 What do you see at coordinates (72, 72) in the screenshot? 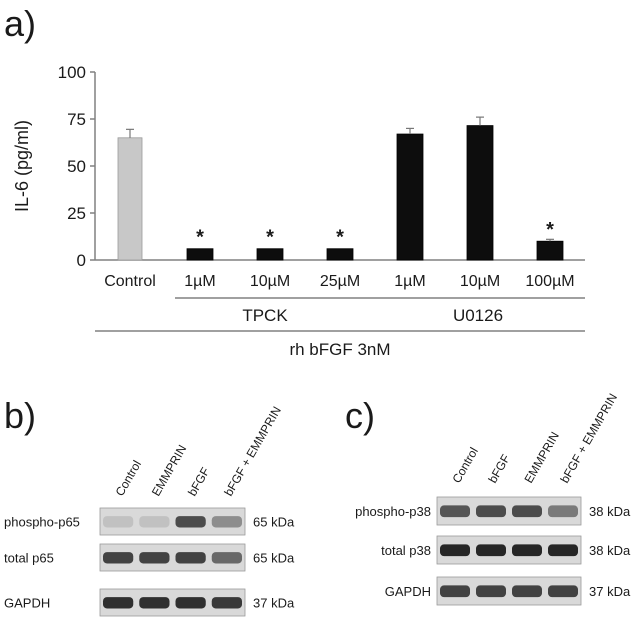
I see `y-tick-label: 100` at bounding box center [72, 72].